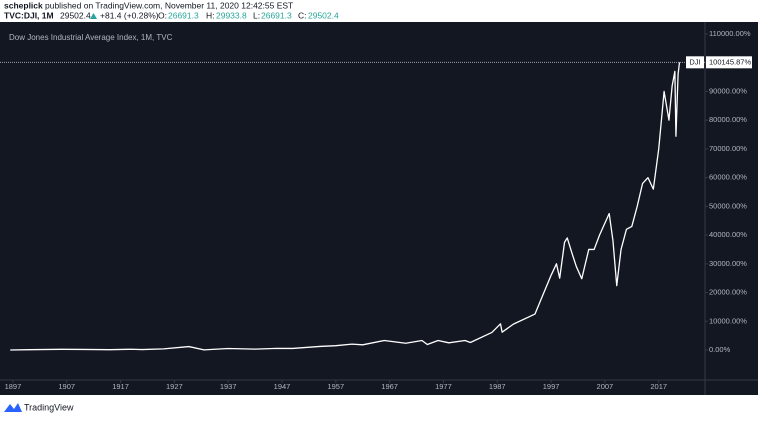 The width and height of the screenshot is (758, 424). What do you see at coordinates (183, 15) in the screenshot?
I see `open: 26691.3` at bounding box center [183, 15].